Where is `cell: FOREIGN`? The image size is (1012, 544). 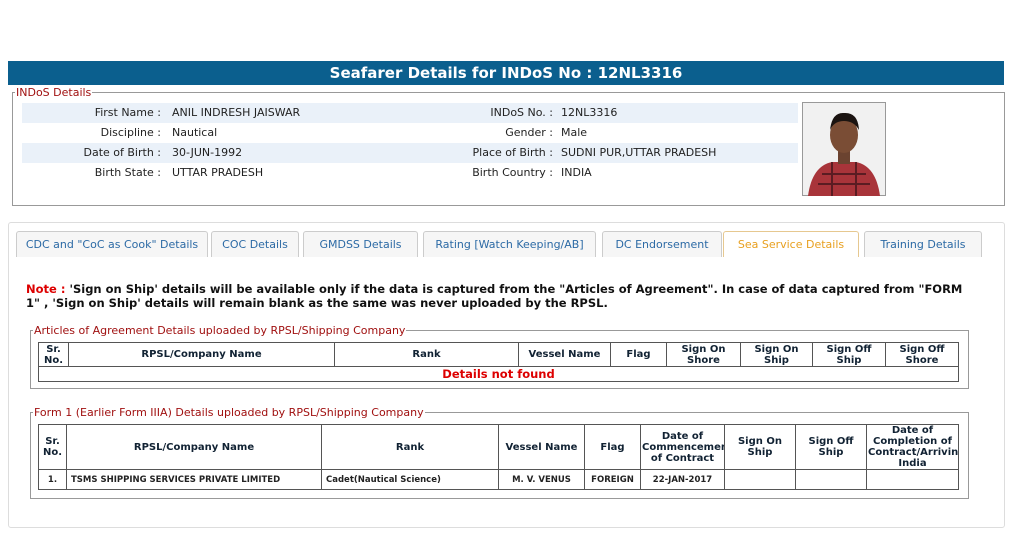 cell: FOREIGN is located at coordinates (612, 479).